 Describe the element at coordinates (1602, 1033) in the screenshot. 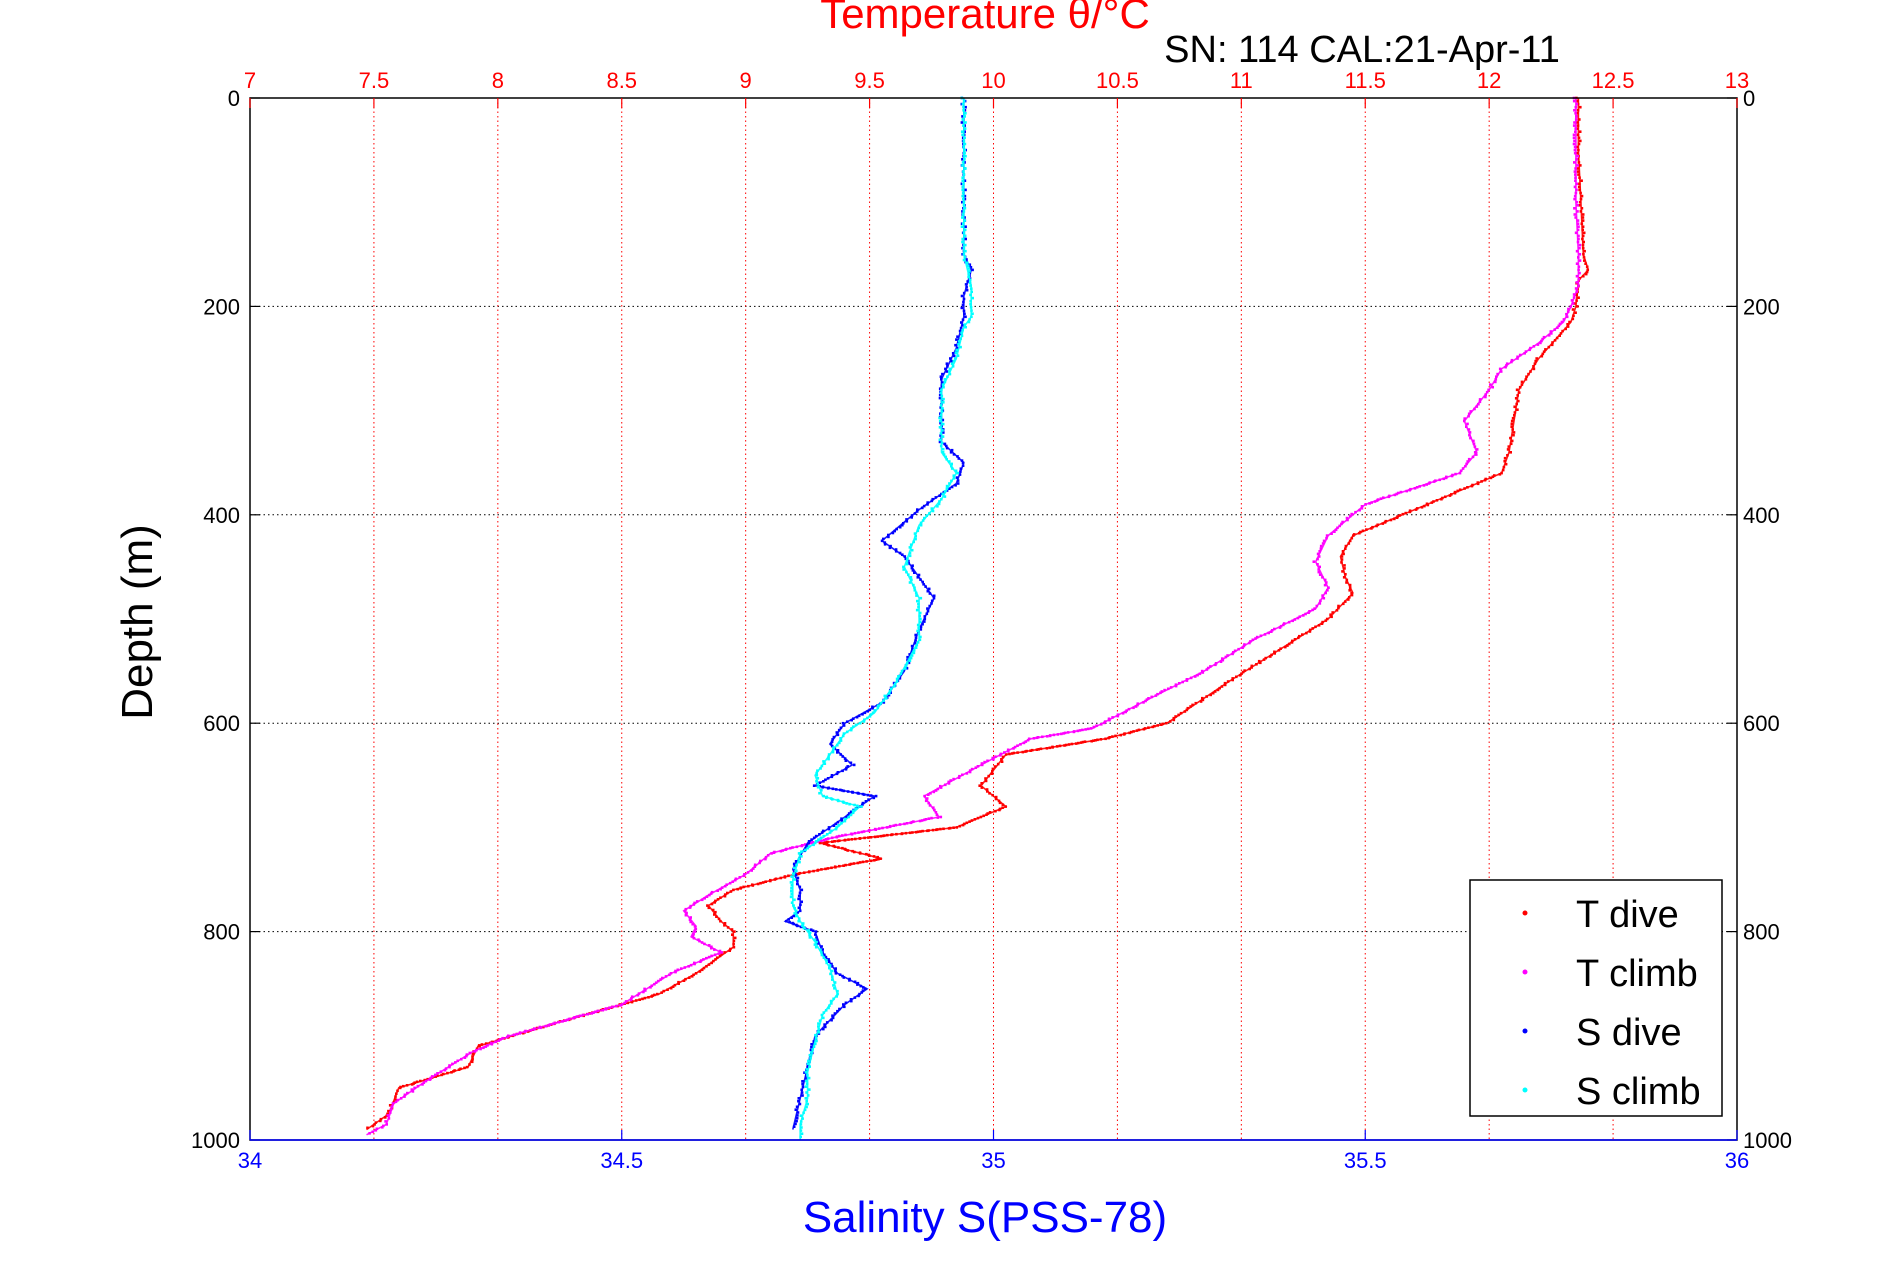

I see `legend-item-s-dive: S dive` at that location.